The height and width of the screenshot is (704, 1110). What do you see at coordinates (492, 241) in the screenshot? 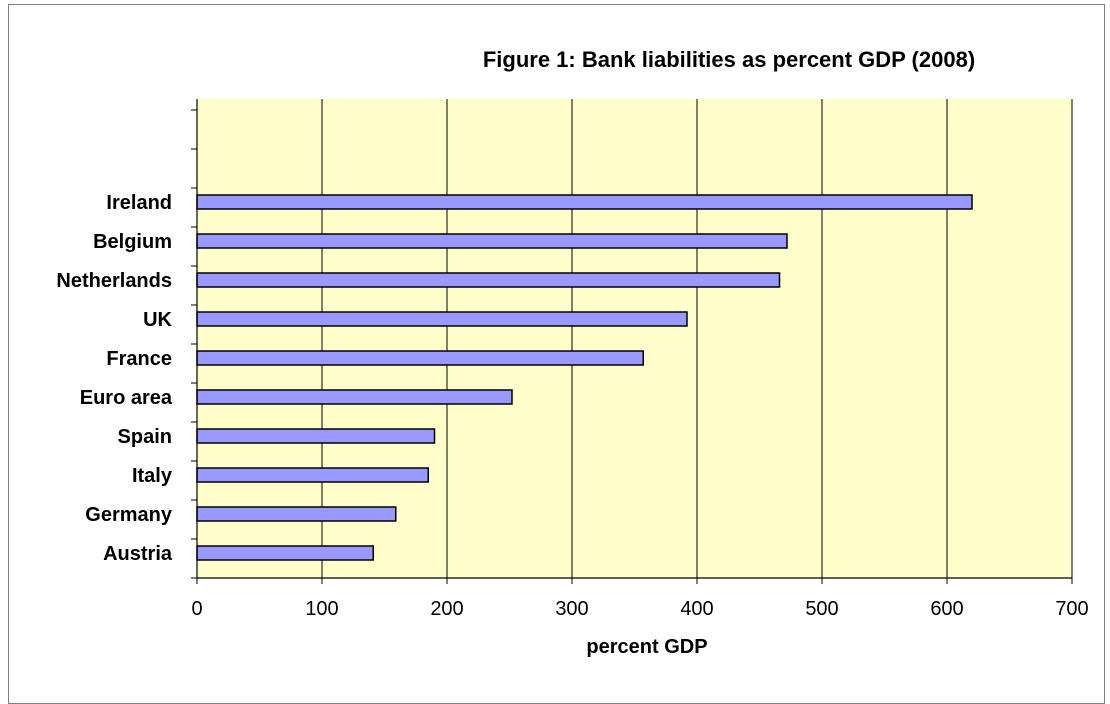
I see `bar-belgium` at bounding box center [492, 241].